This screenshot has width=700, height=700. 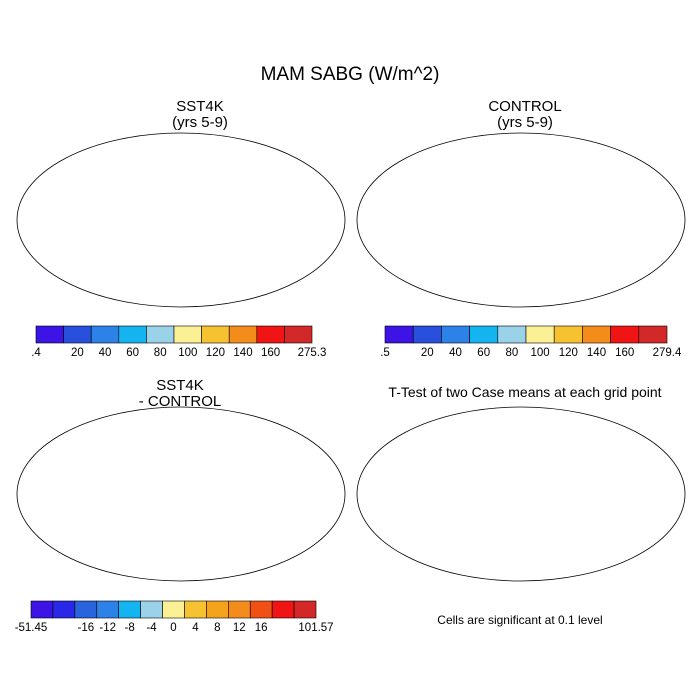 What do you see at coordinates (239, 628) in the screenshot?
I see `colorbar-label: 12` at bounding box center [239, 628].